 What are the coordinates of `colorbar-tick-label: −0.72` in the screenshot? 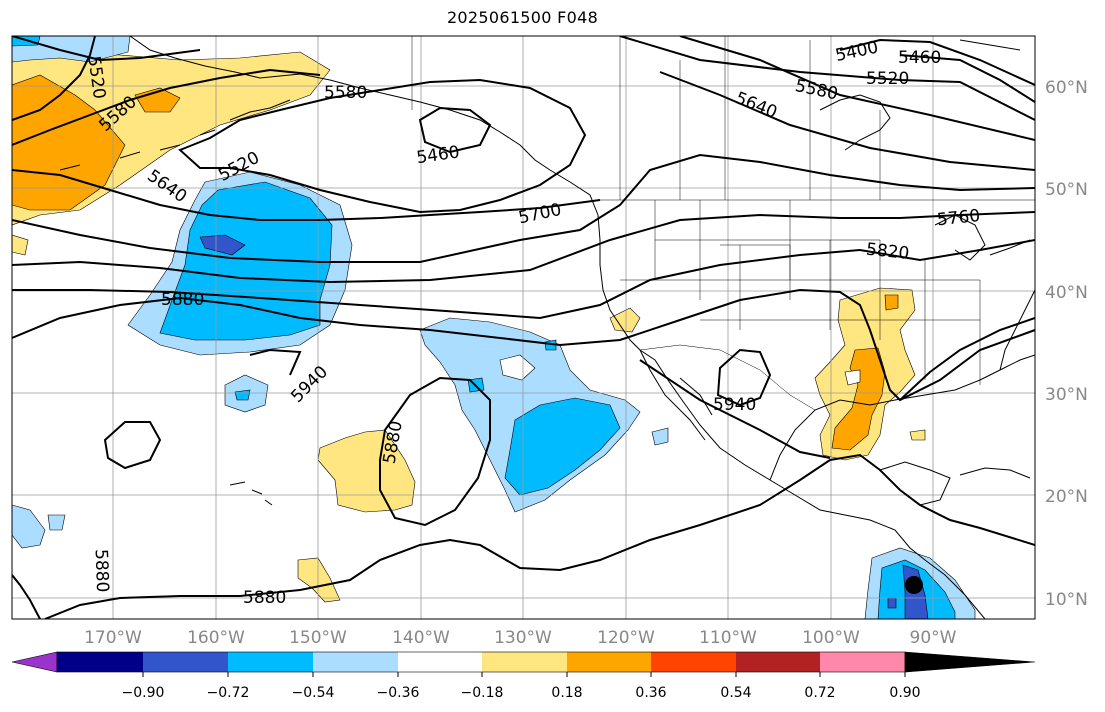 It's located at (228, 693).